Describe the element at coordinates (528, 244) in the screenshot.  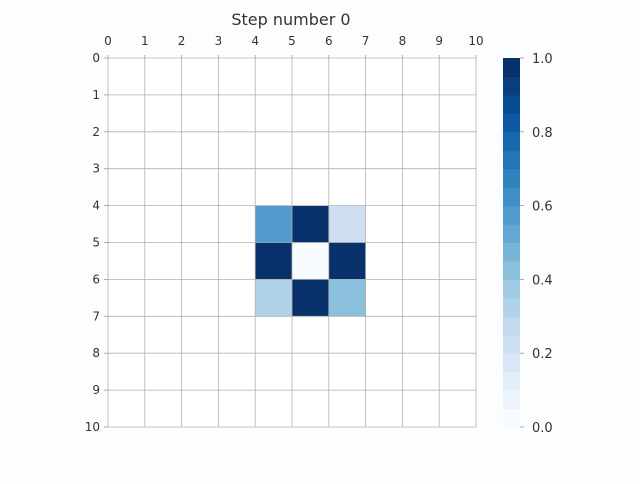
I see `colorbar: 0.0 0.2 0.4 0.6 0.8 1.0` at that location.